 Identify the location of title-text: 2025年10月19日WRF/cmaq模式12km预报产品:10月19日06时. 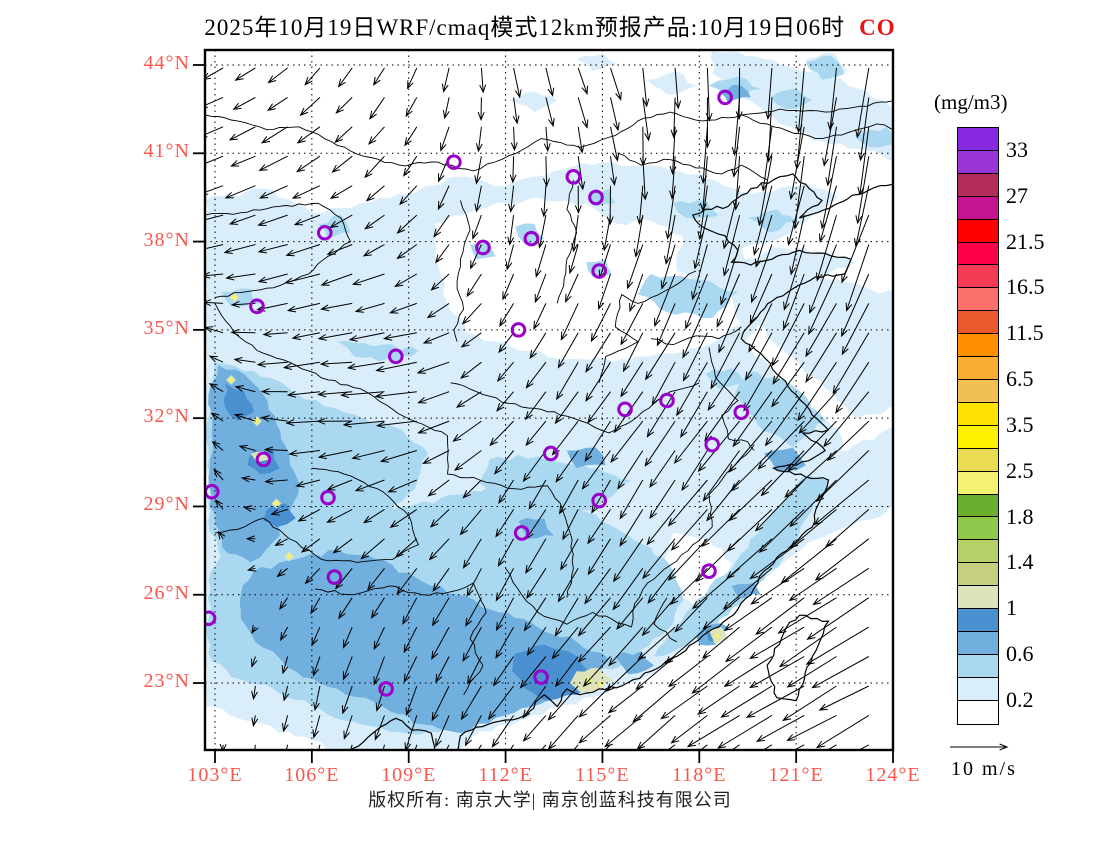
(525, 27).